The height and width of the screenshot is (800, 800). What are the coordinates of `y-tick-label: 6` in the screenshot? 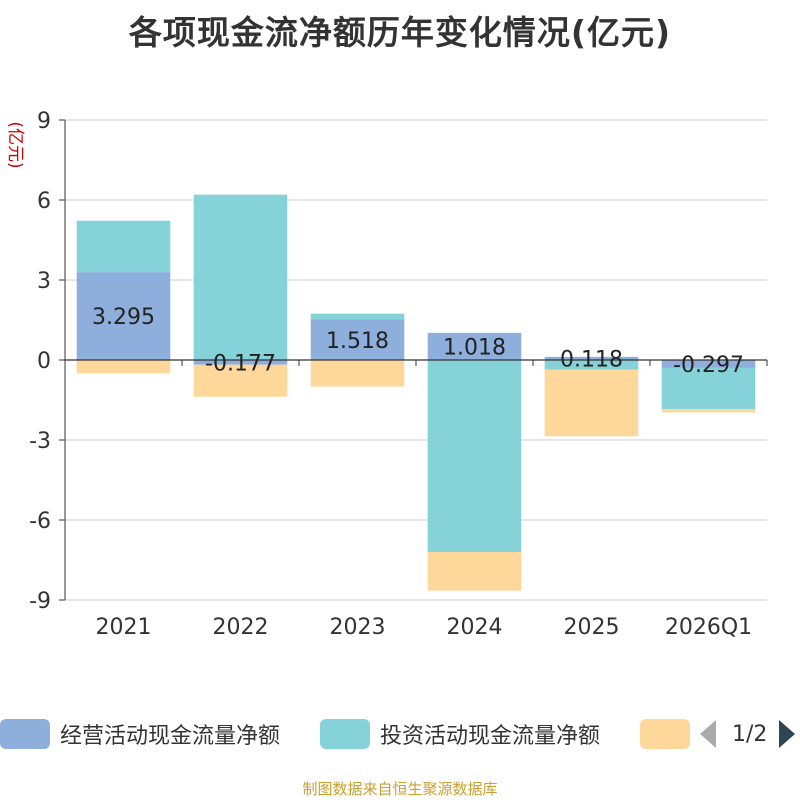 It's located at (44, 201).